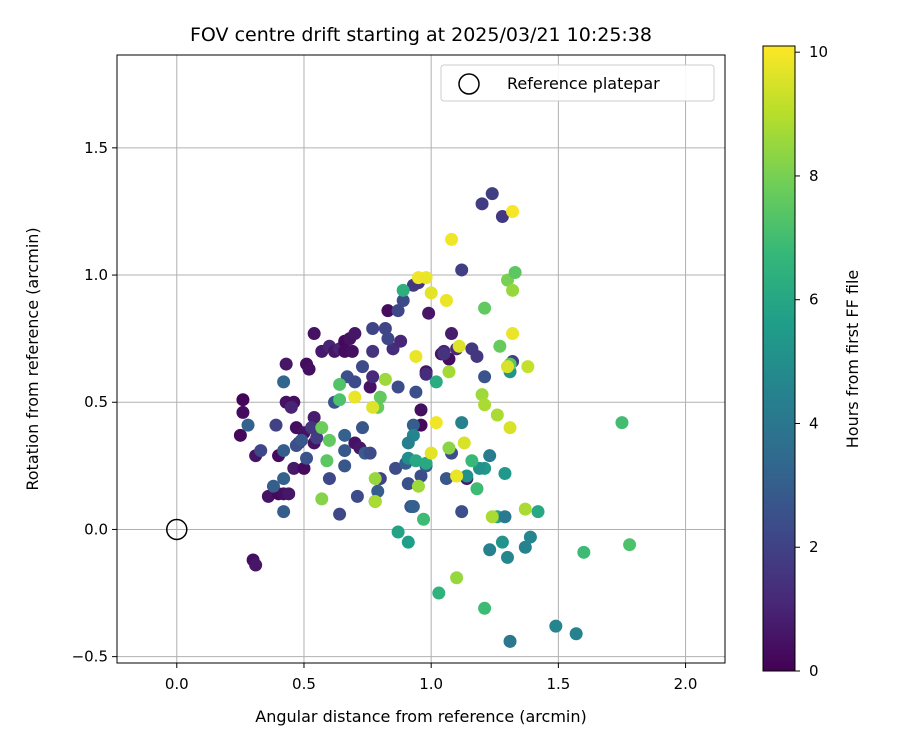 Image resolution: width=900 pixels, height=750 pixels. Describe the element at coordinates (814, 423) in the screenshot. I see `colorbar-tick-label: 4` at that location.